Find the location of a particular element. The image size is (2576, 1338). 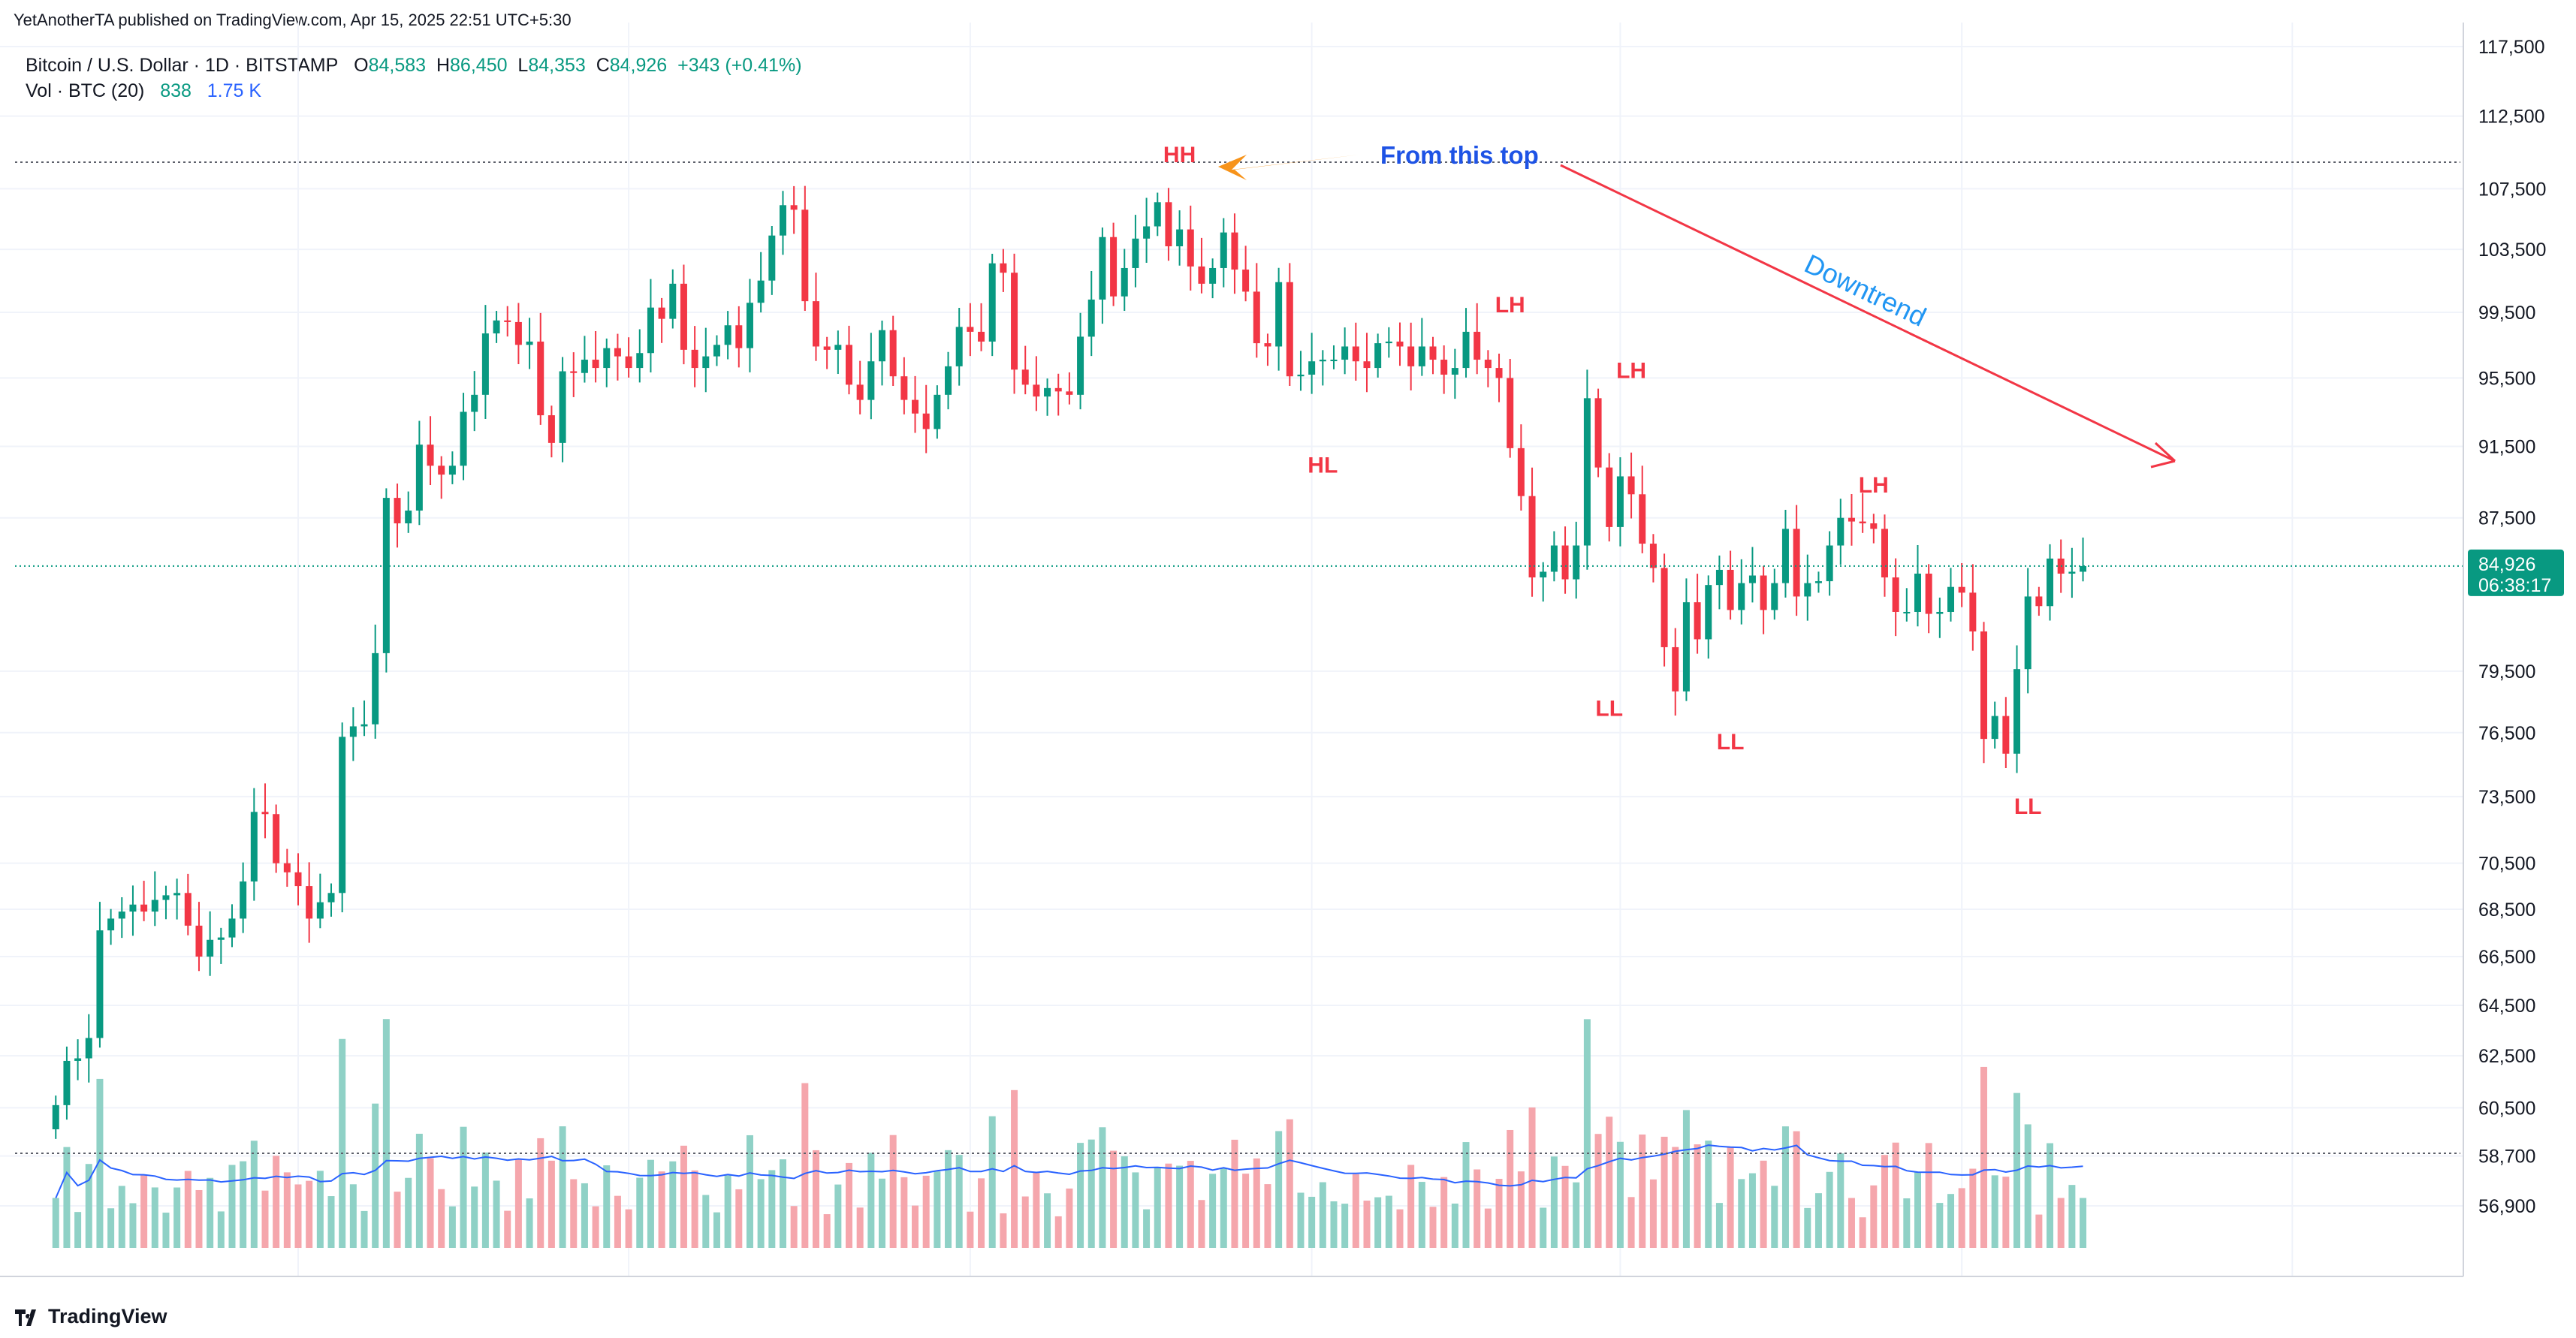

time-tick-label: Dec is located at coordinates (628, 1289).